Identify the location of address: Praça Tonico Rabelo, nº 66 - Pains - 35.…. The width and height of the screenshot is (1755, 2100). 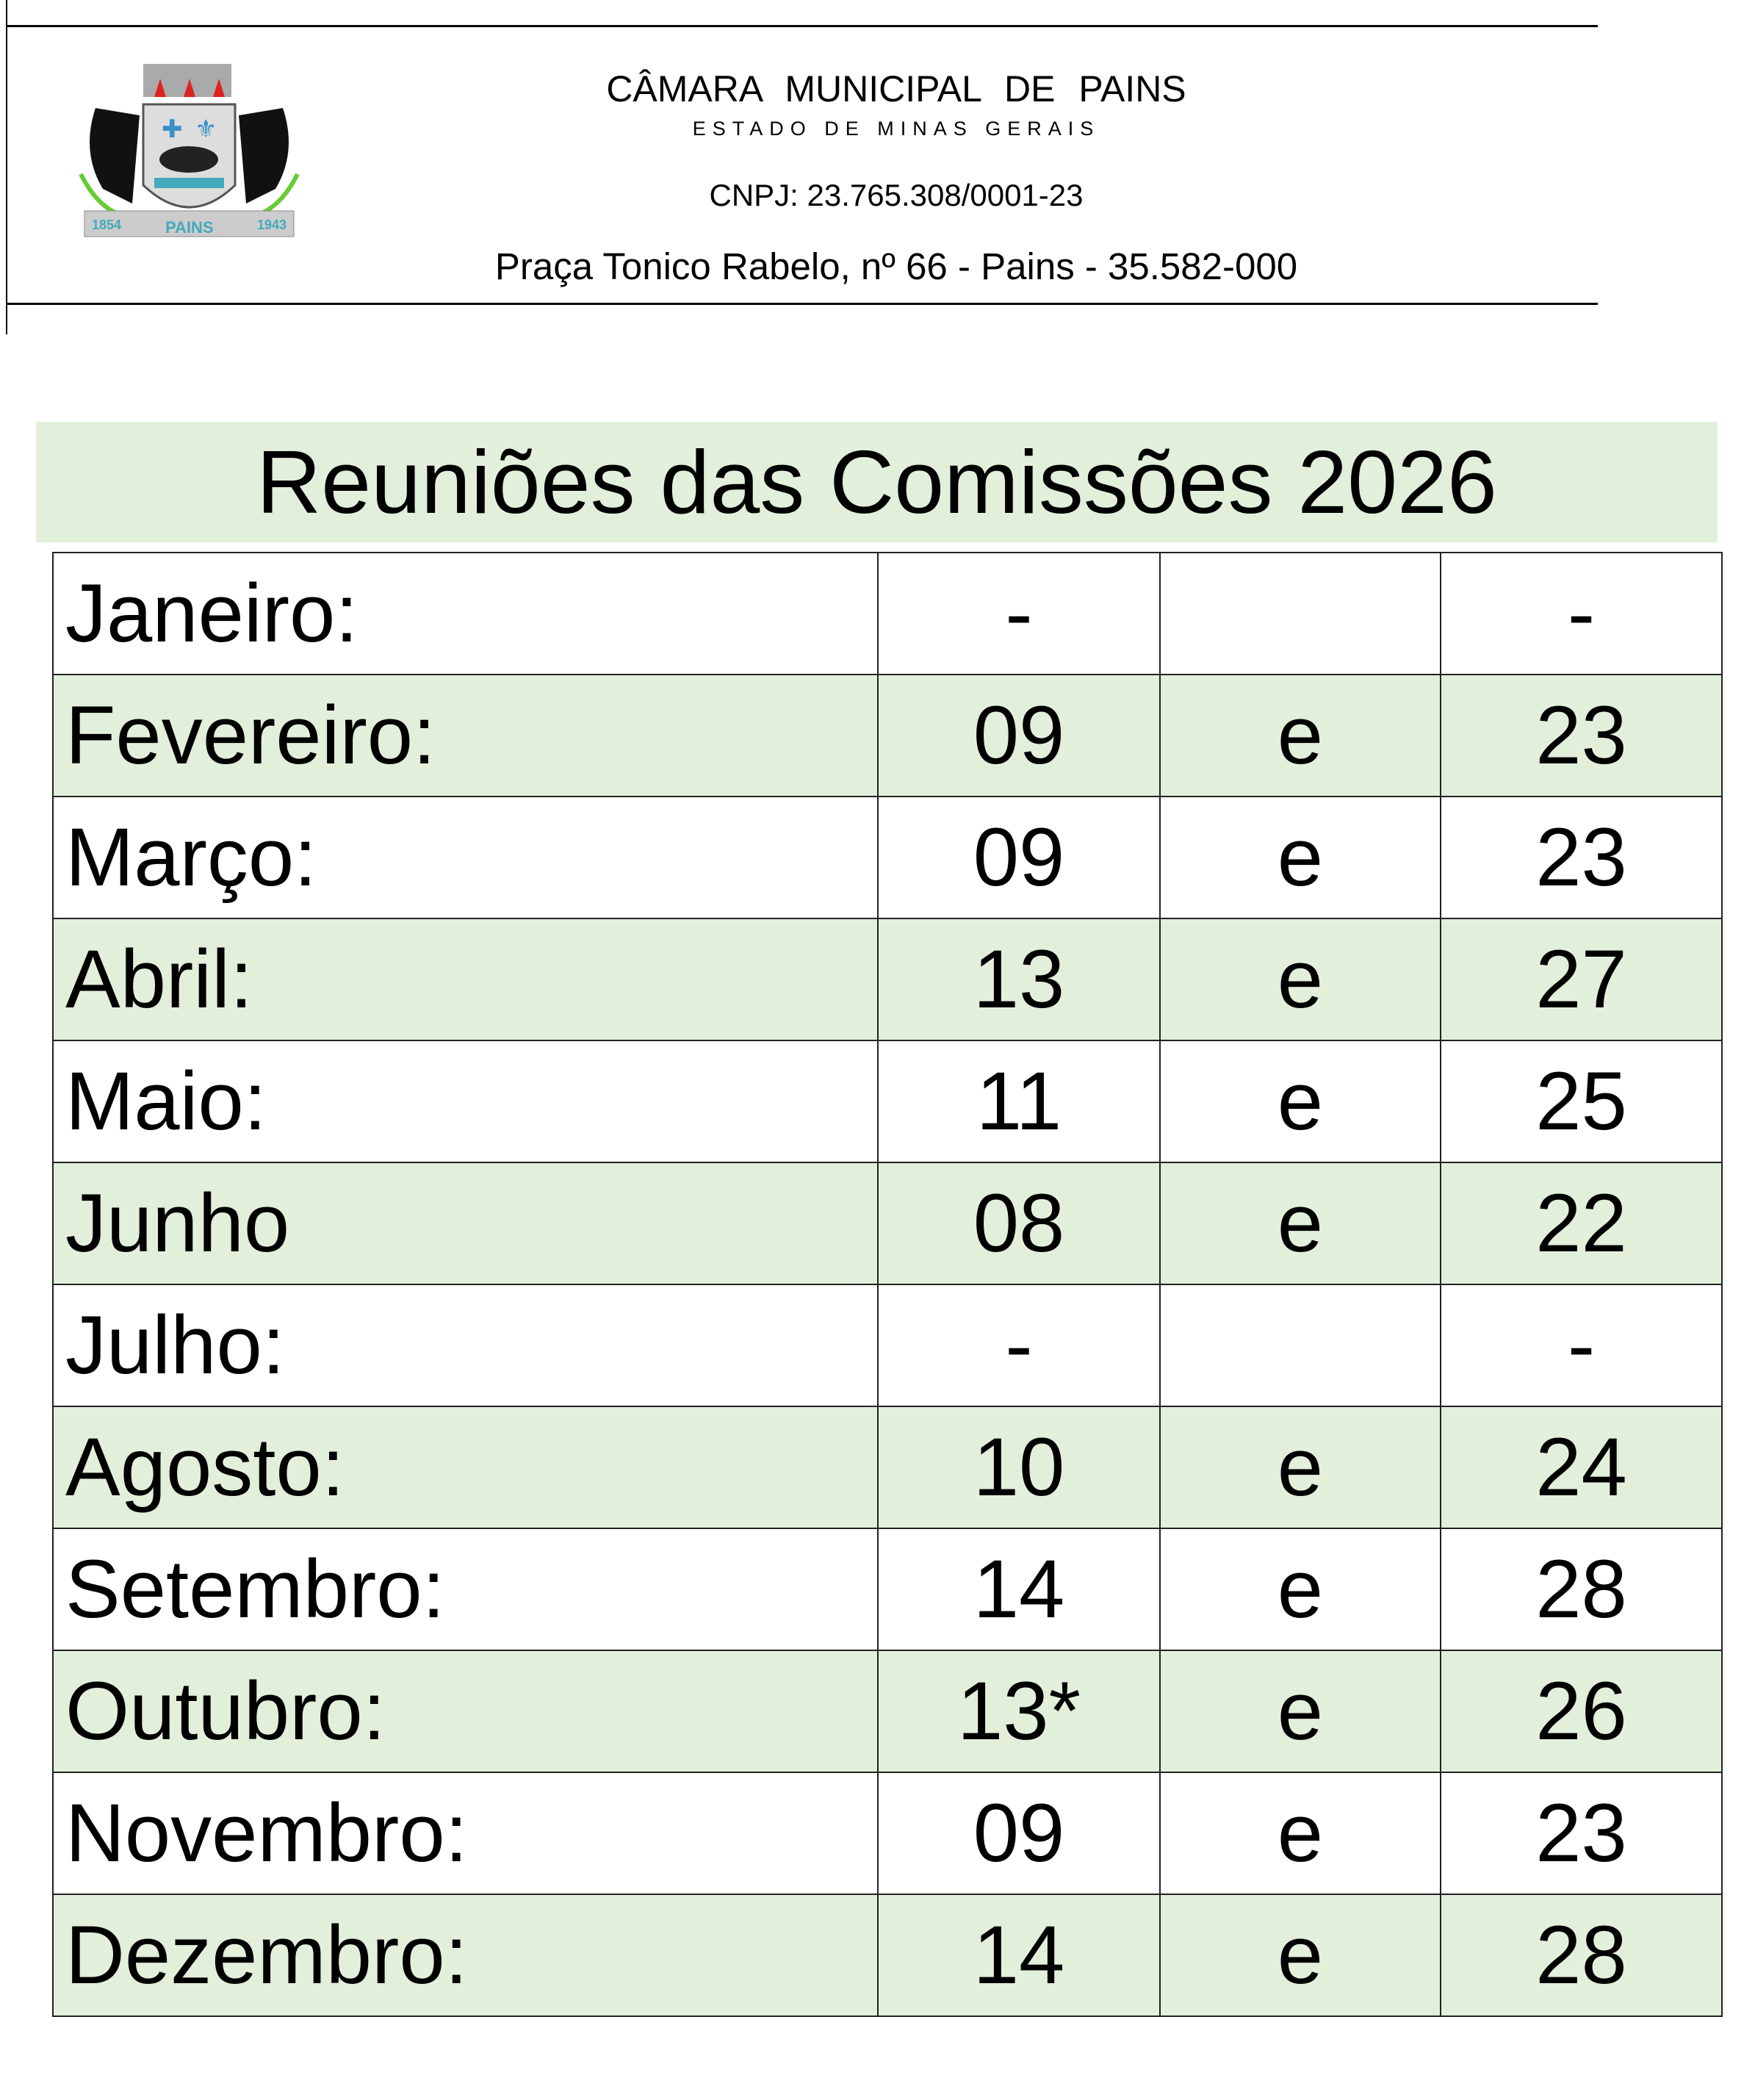
(896, 266).